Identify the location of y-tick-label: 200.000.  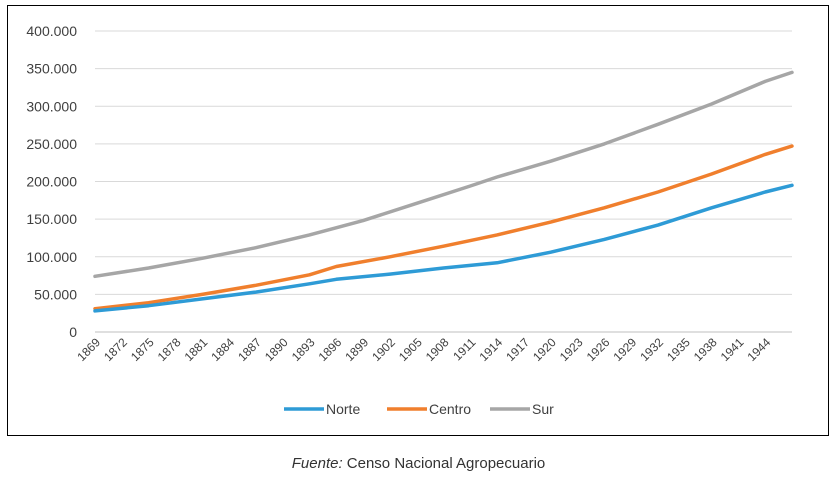
(51, 182).